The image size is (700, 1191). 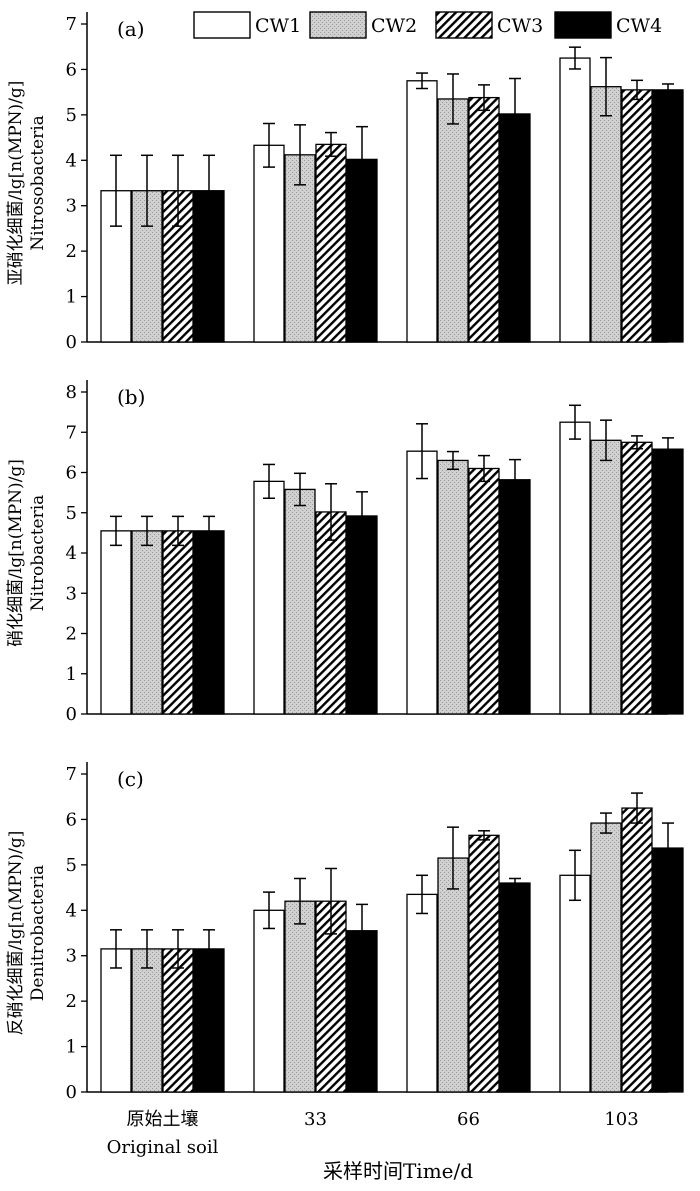 What do you see at coordinates (38, 183) in the screenshot?
I see `y-axis-subtitle: Nitrosobacteria` at bounding box center [38, 183].